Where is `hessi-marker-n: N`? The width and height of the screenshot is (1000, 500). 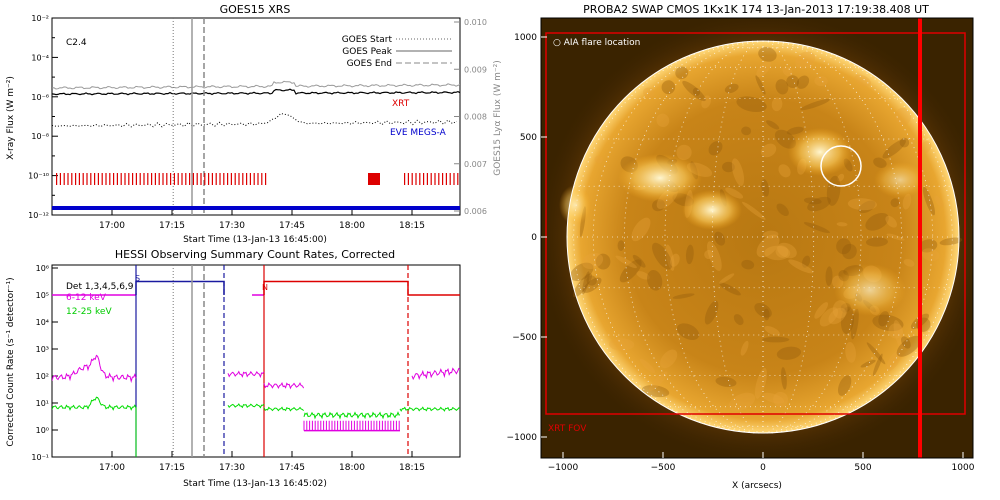 hessi-marker-n: N is located at coordinates (265, 287).